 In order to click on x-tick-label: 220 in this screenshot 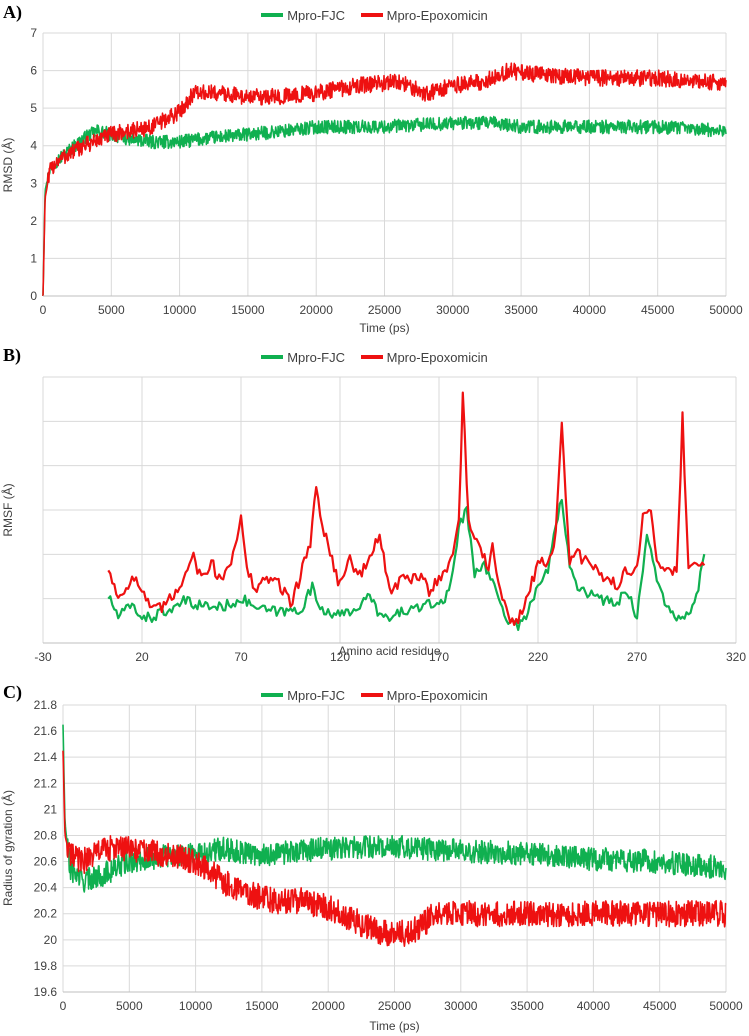, I will do `click(538, 657)`.